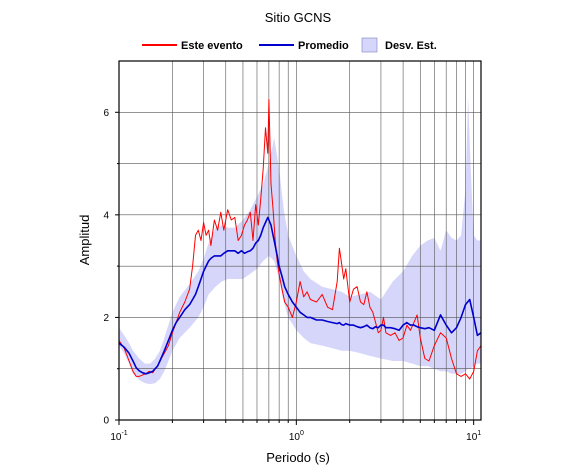  What do you see at coordinates (473, 436) in the screenshot?
I see `x-tick-label: 10¹` at bounding box center [473, 436].